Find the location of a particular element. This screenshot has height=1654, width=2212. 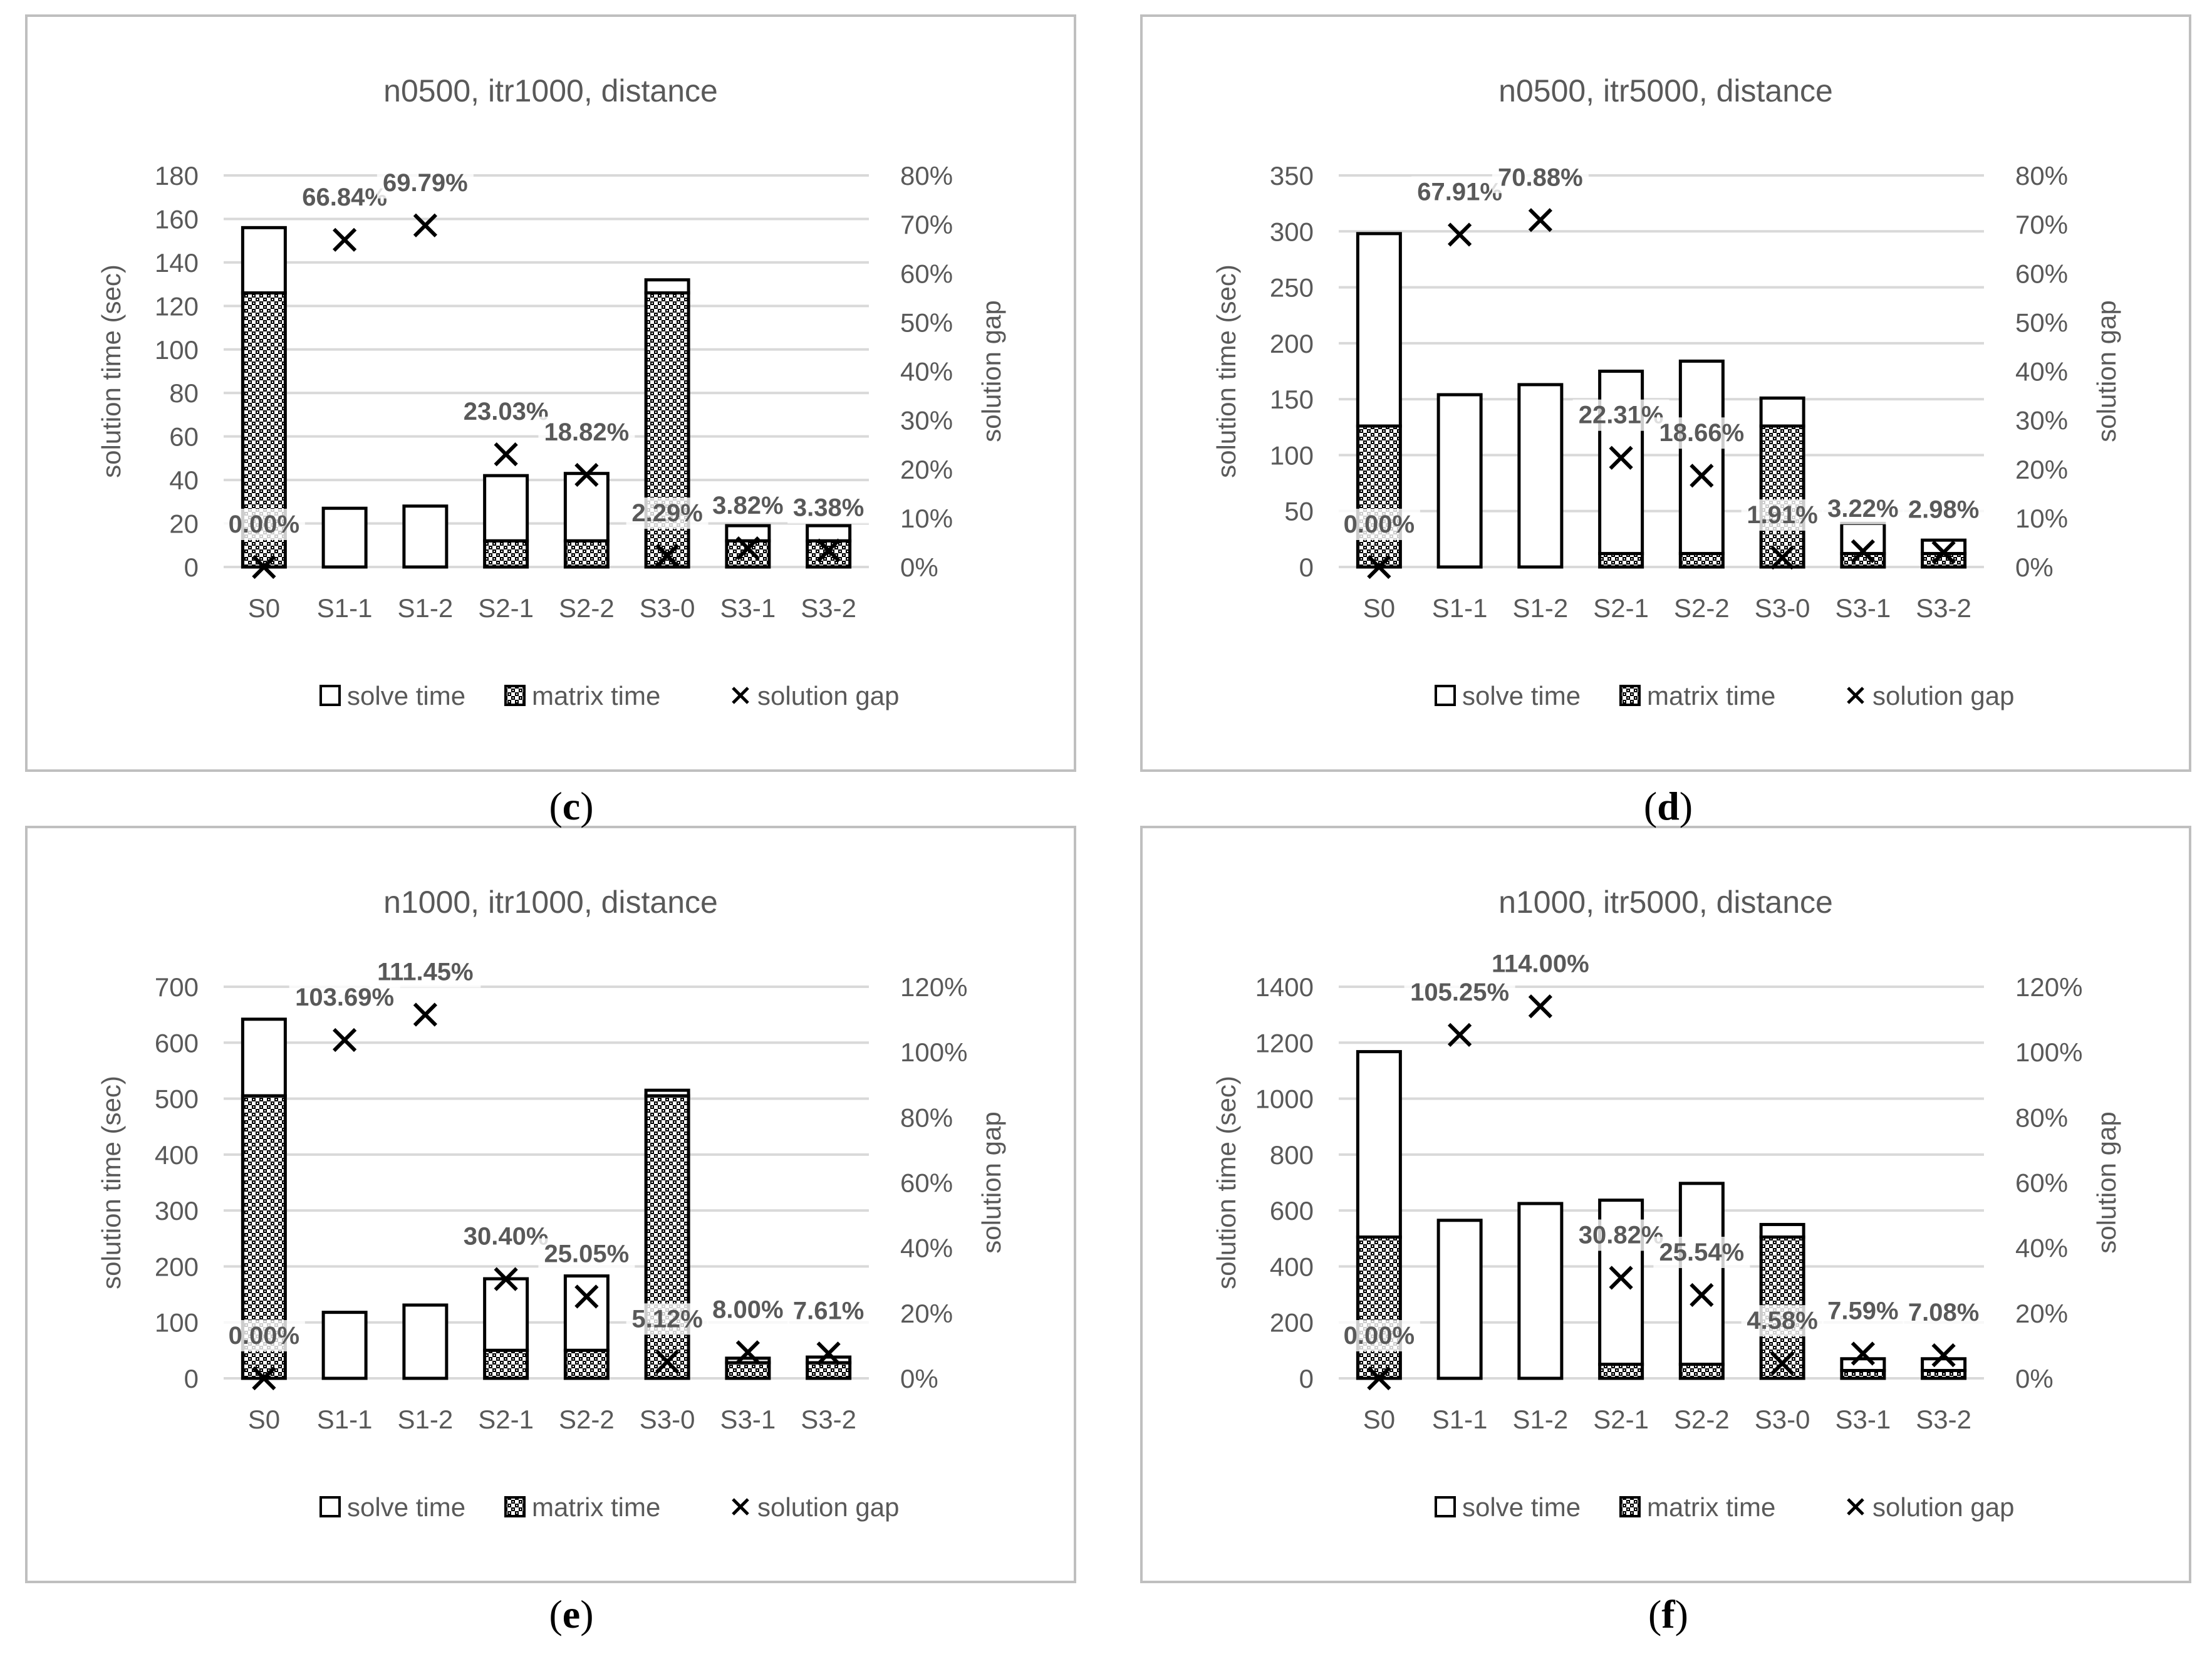

y-tick-label: 50 is located at coordinates (1299, 511).